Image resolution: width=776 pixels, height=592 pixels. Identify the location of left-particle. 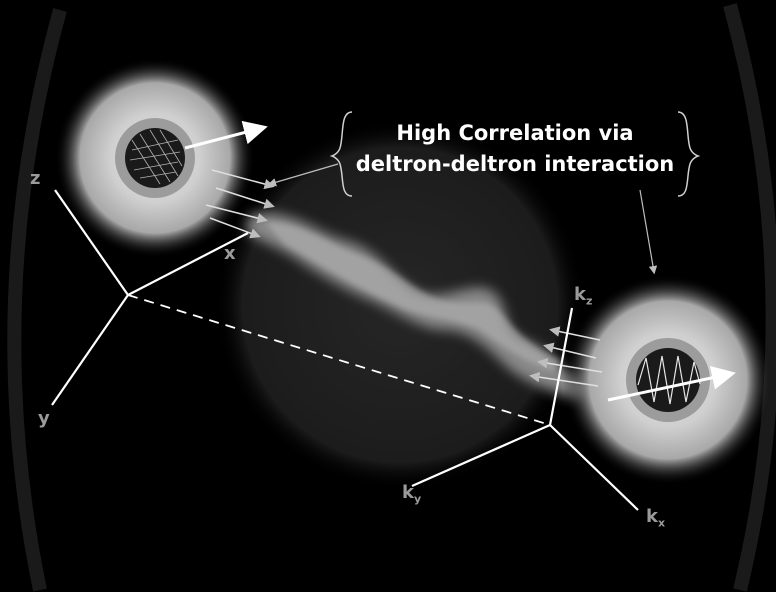
(155, 158).